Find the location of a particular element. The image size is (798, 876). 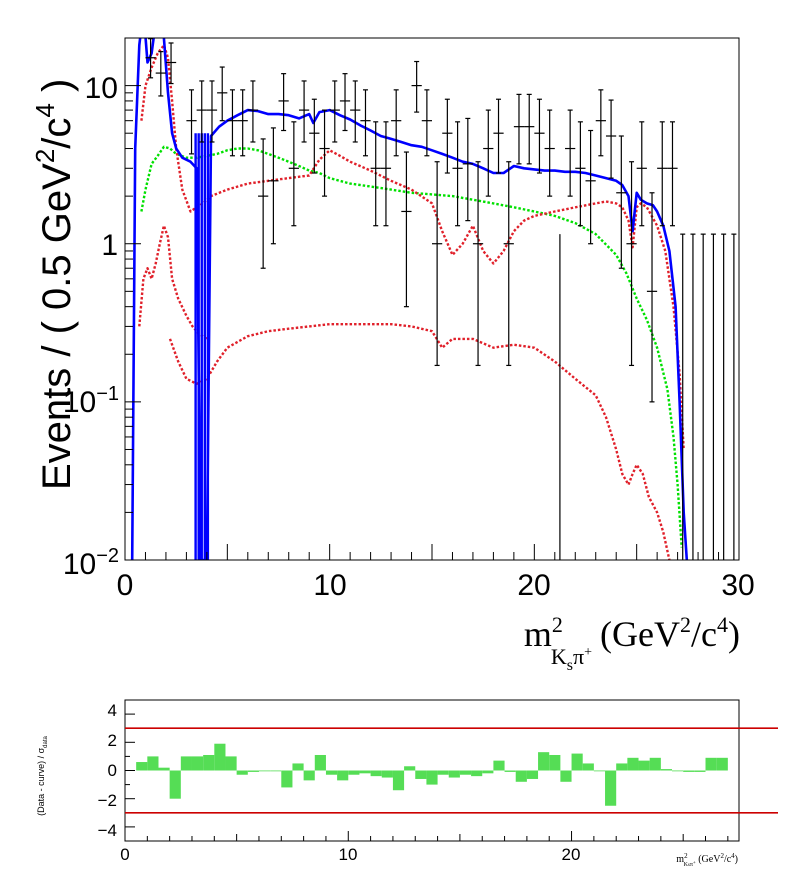

main-x-tick-label: 30 is located at coordinates (737, 585).